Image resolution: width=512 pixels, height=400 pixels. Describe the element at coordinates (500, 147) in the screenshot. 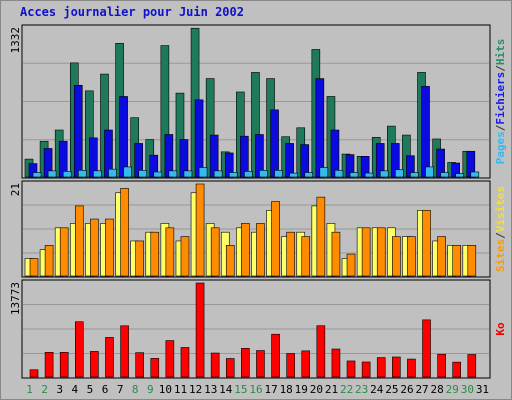

I see `legend-item: Pages` at that location.